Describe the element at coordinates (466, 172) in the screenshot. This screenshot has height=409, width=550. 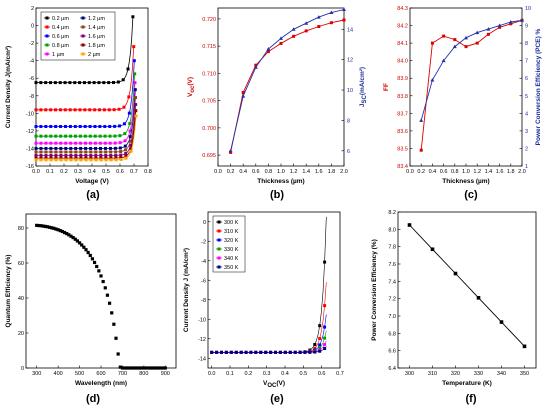
I see `x-tick-label: 1.0` at that location.